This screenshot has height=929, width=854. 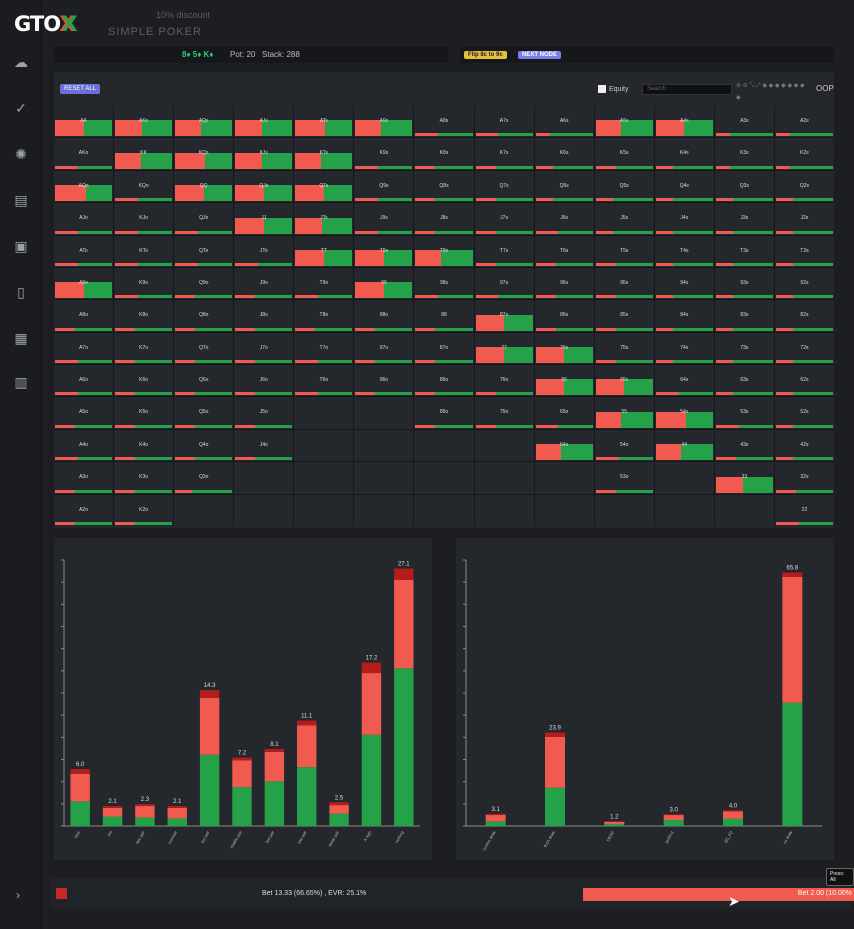 I want to click on reset-all-button: RESET ALL, so click(x=80, y=89).